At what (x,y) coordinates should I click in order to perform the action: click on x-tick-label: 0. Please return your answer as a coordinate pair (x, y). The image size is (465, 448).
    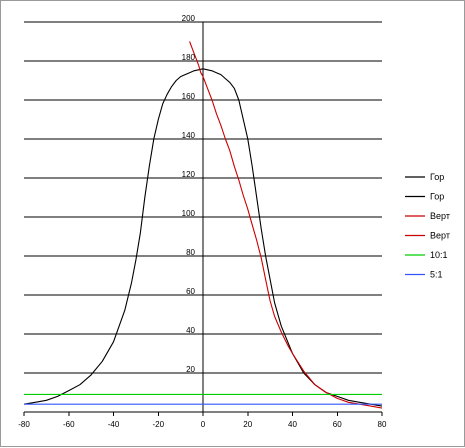
    Looking at the image, I should click on (203, 424).